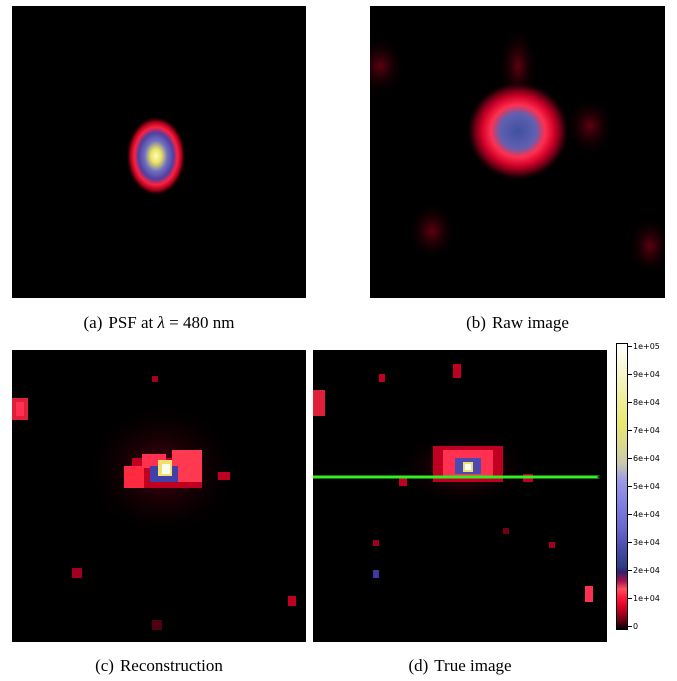 The width and height of the screenshot is (677, 681). Describe the element at coordinates (636, 626) in the screenshot. I see `colorbar-tick-label: 0` at that location.